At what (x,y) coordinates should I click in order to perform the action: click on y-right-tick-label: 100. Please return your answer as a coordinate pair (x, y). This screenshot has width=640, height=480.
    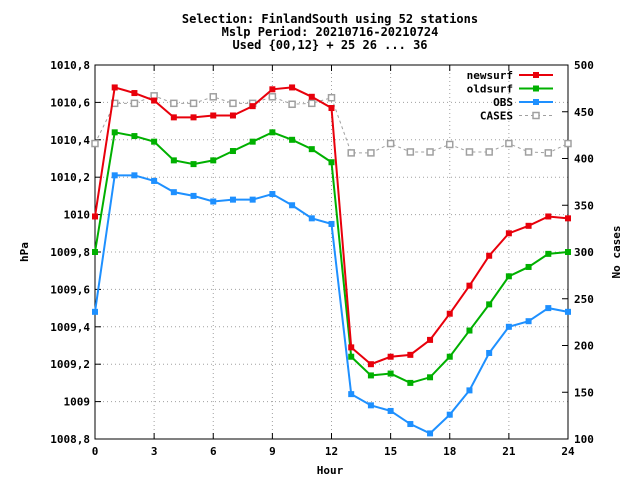
    Looking at the image, I should click on (584, 439).